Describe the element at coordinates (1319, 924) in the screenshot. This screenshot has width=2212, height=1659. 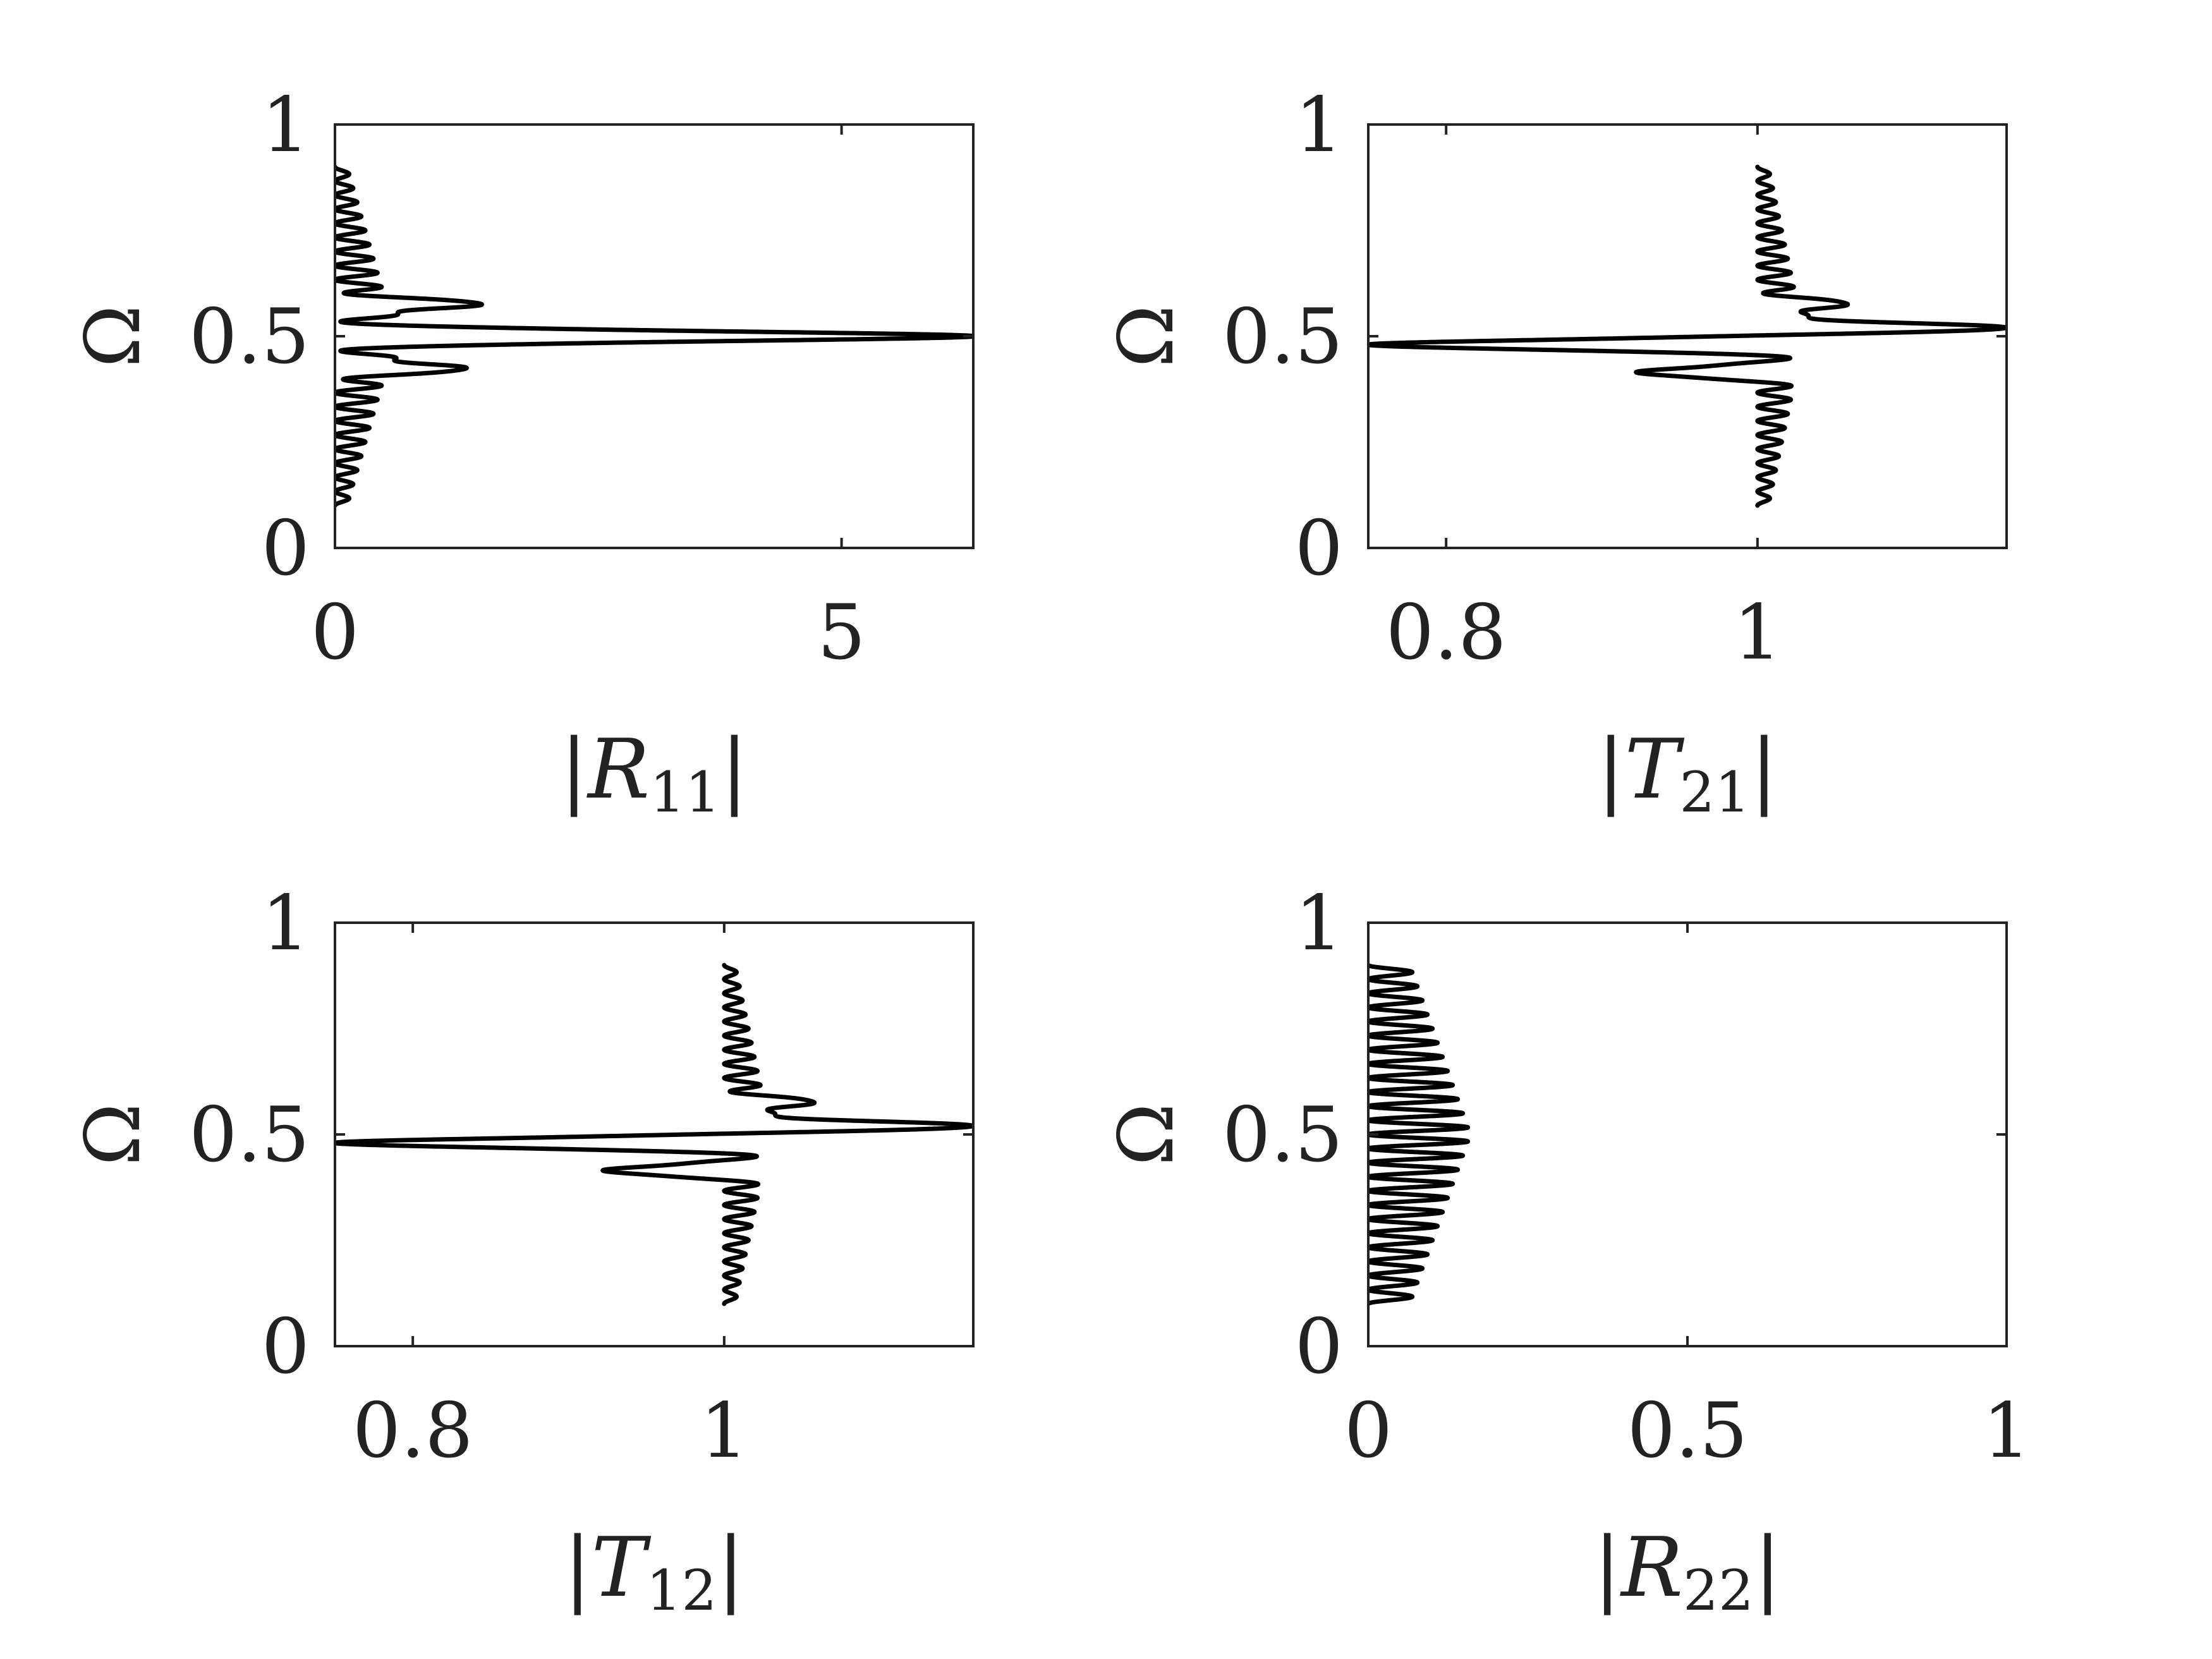
I see `y-tick-label-r22: 1` at that location.